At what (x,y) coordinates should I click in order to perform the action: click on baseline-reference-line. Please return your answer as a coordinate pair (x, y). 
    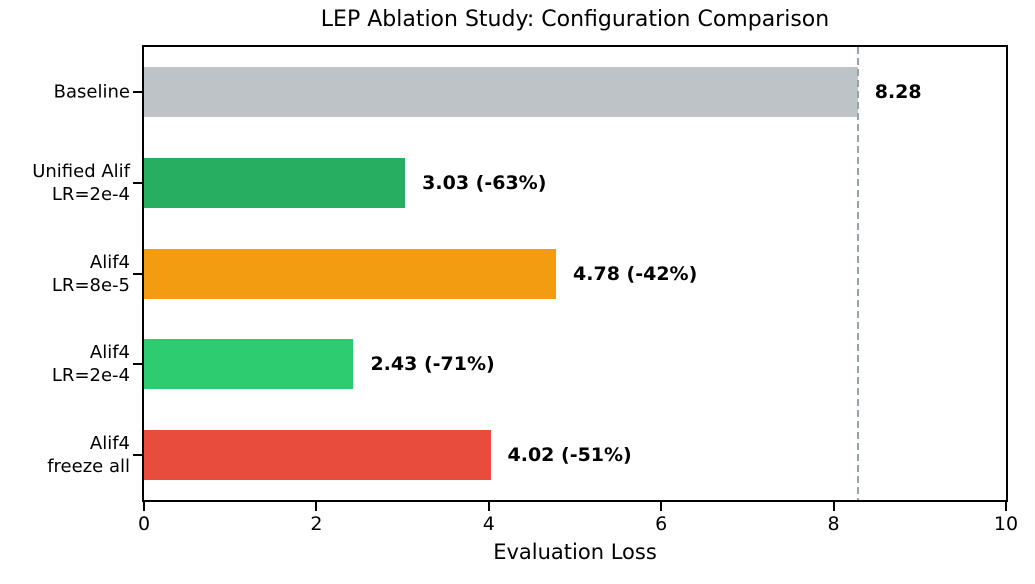
    Looking at the image, I should click on (857, 273).